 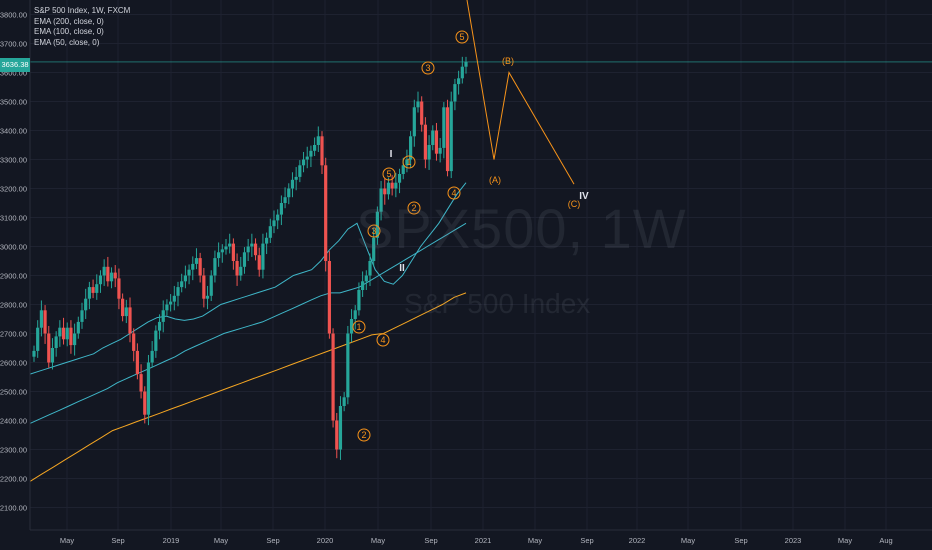 What do you see at coordinates (67, 42) in the screenshot?
I see `legend-ema50: EMA (50, close, 0)` at bounding box center [67, 42].